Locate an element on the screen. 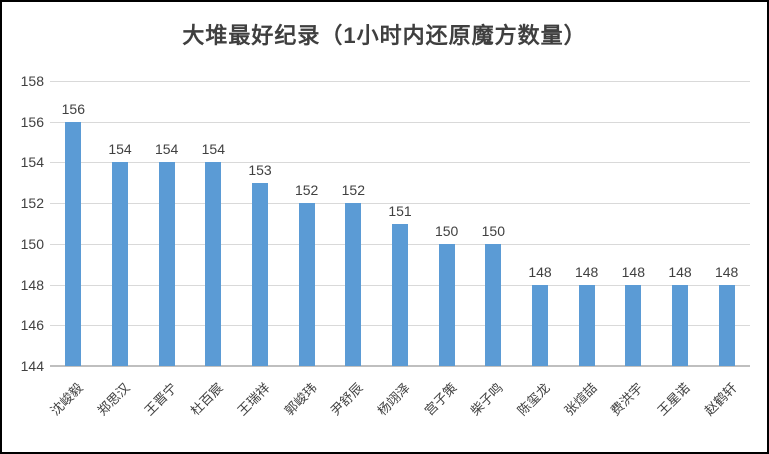 This screenshot has width=769, height=454. y-tick-label: 156 is located at coordinates (32, 121).